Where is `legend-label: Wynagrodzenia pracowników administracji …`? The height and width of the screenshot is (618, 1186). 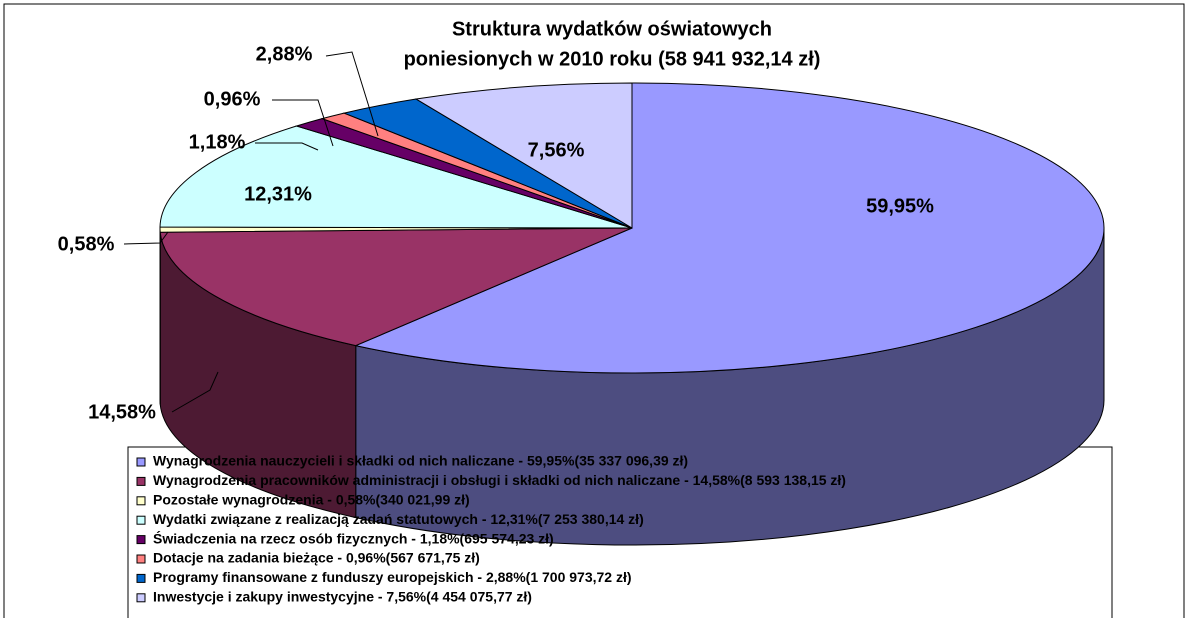 legend-label: Wynagrodzenia pracowników administracji … is located at coordinates (499, 480).